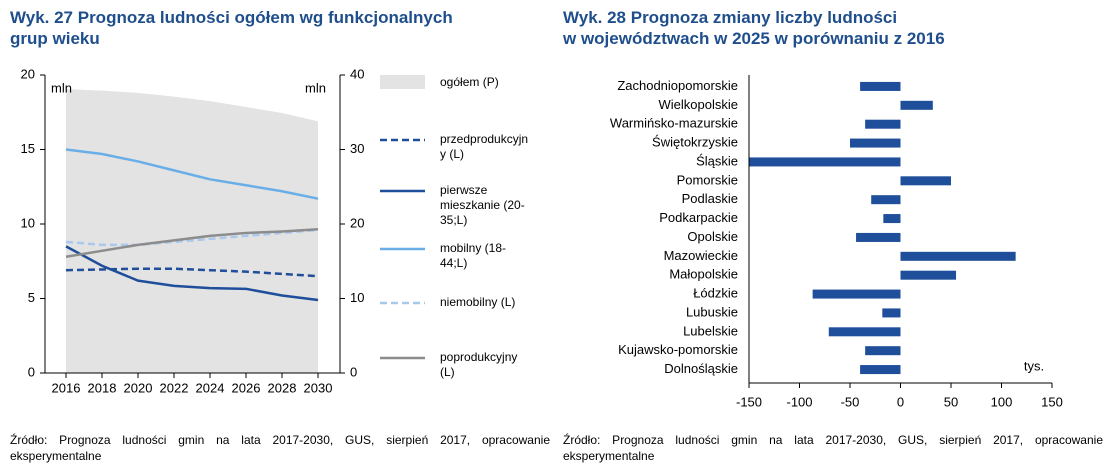 The width and height of the screenshot is (1107, 475). Describe the element at coordinates (479, 364) in the screenshot. I see `legend-label: poprodukcyjny (L)` at that location.